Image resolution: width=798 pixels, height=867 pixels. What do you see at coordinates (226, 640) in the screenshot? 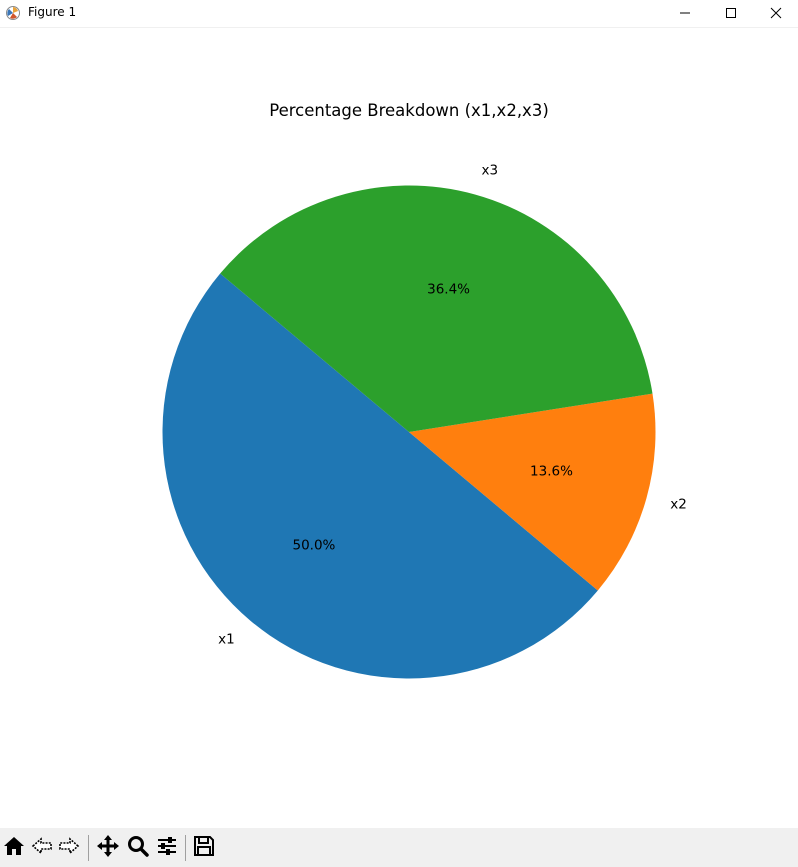
I see `slice-label-x1: x1` at bounding box center [226, 640].